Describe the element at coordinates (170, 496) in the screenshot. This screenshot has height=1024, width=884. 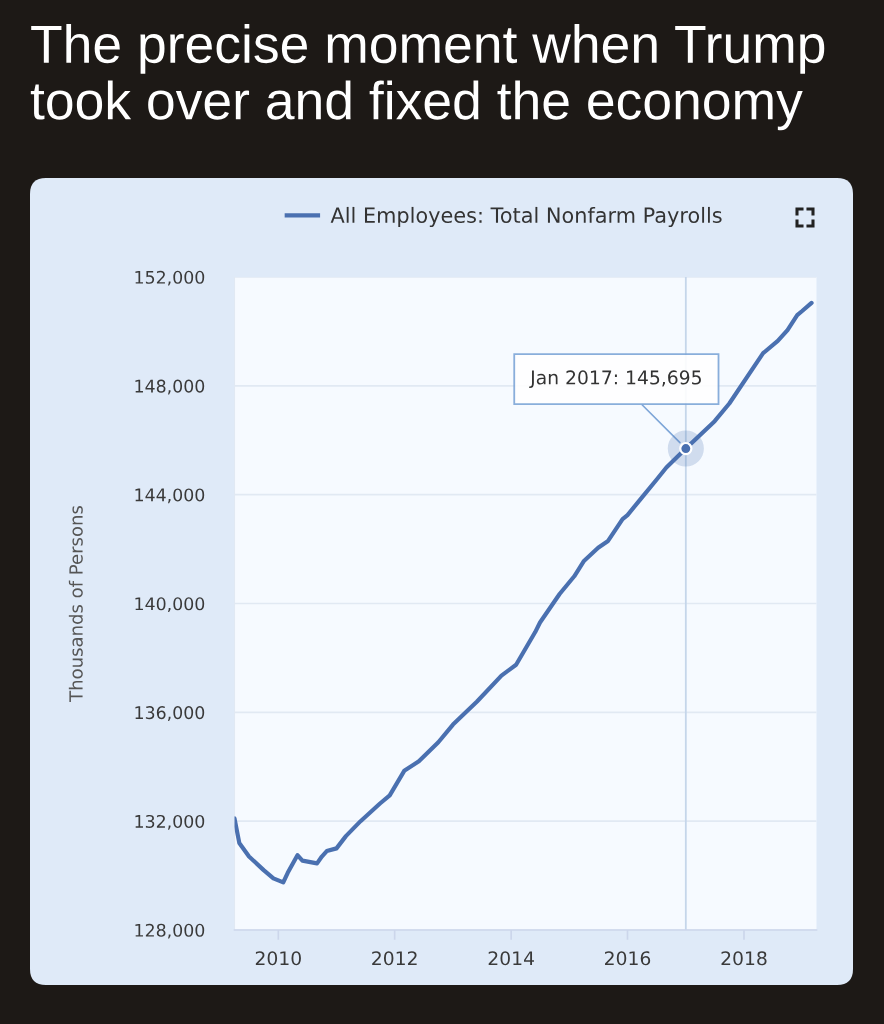
I see `y-tick-label: 144,000` at that location.